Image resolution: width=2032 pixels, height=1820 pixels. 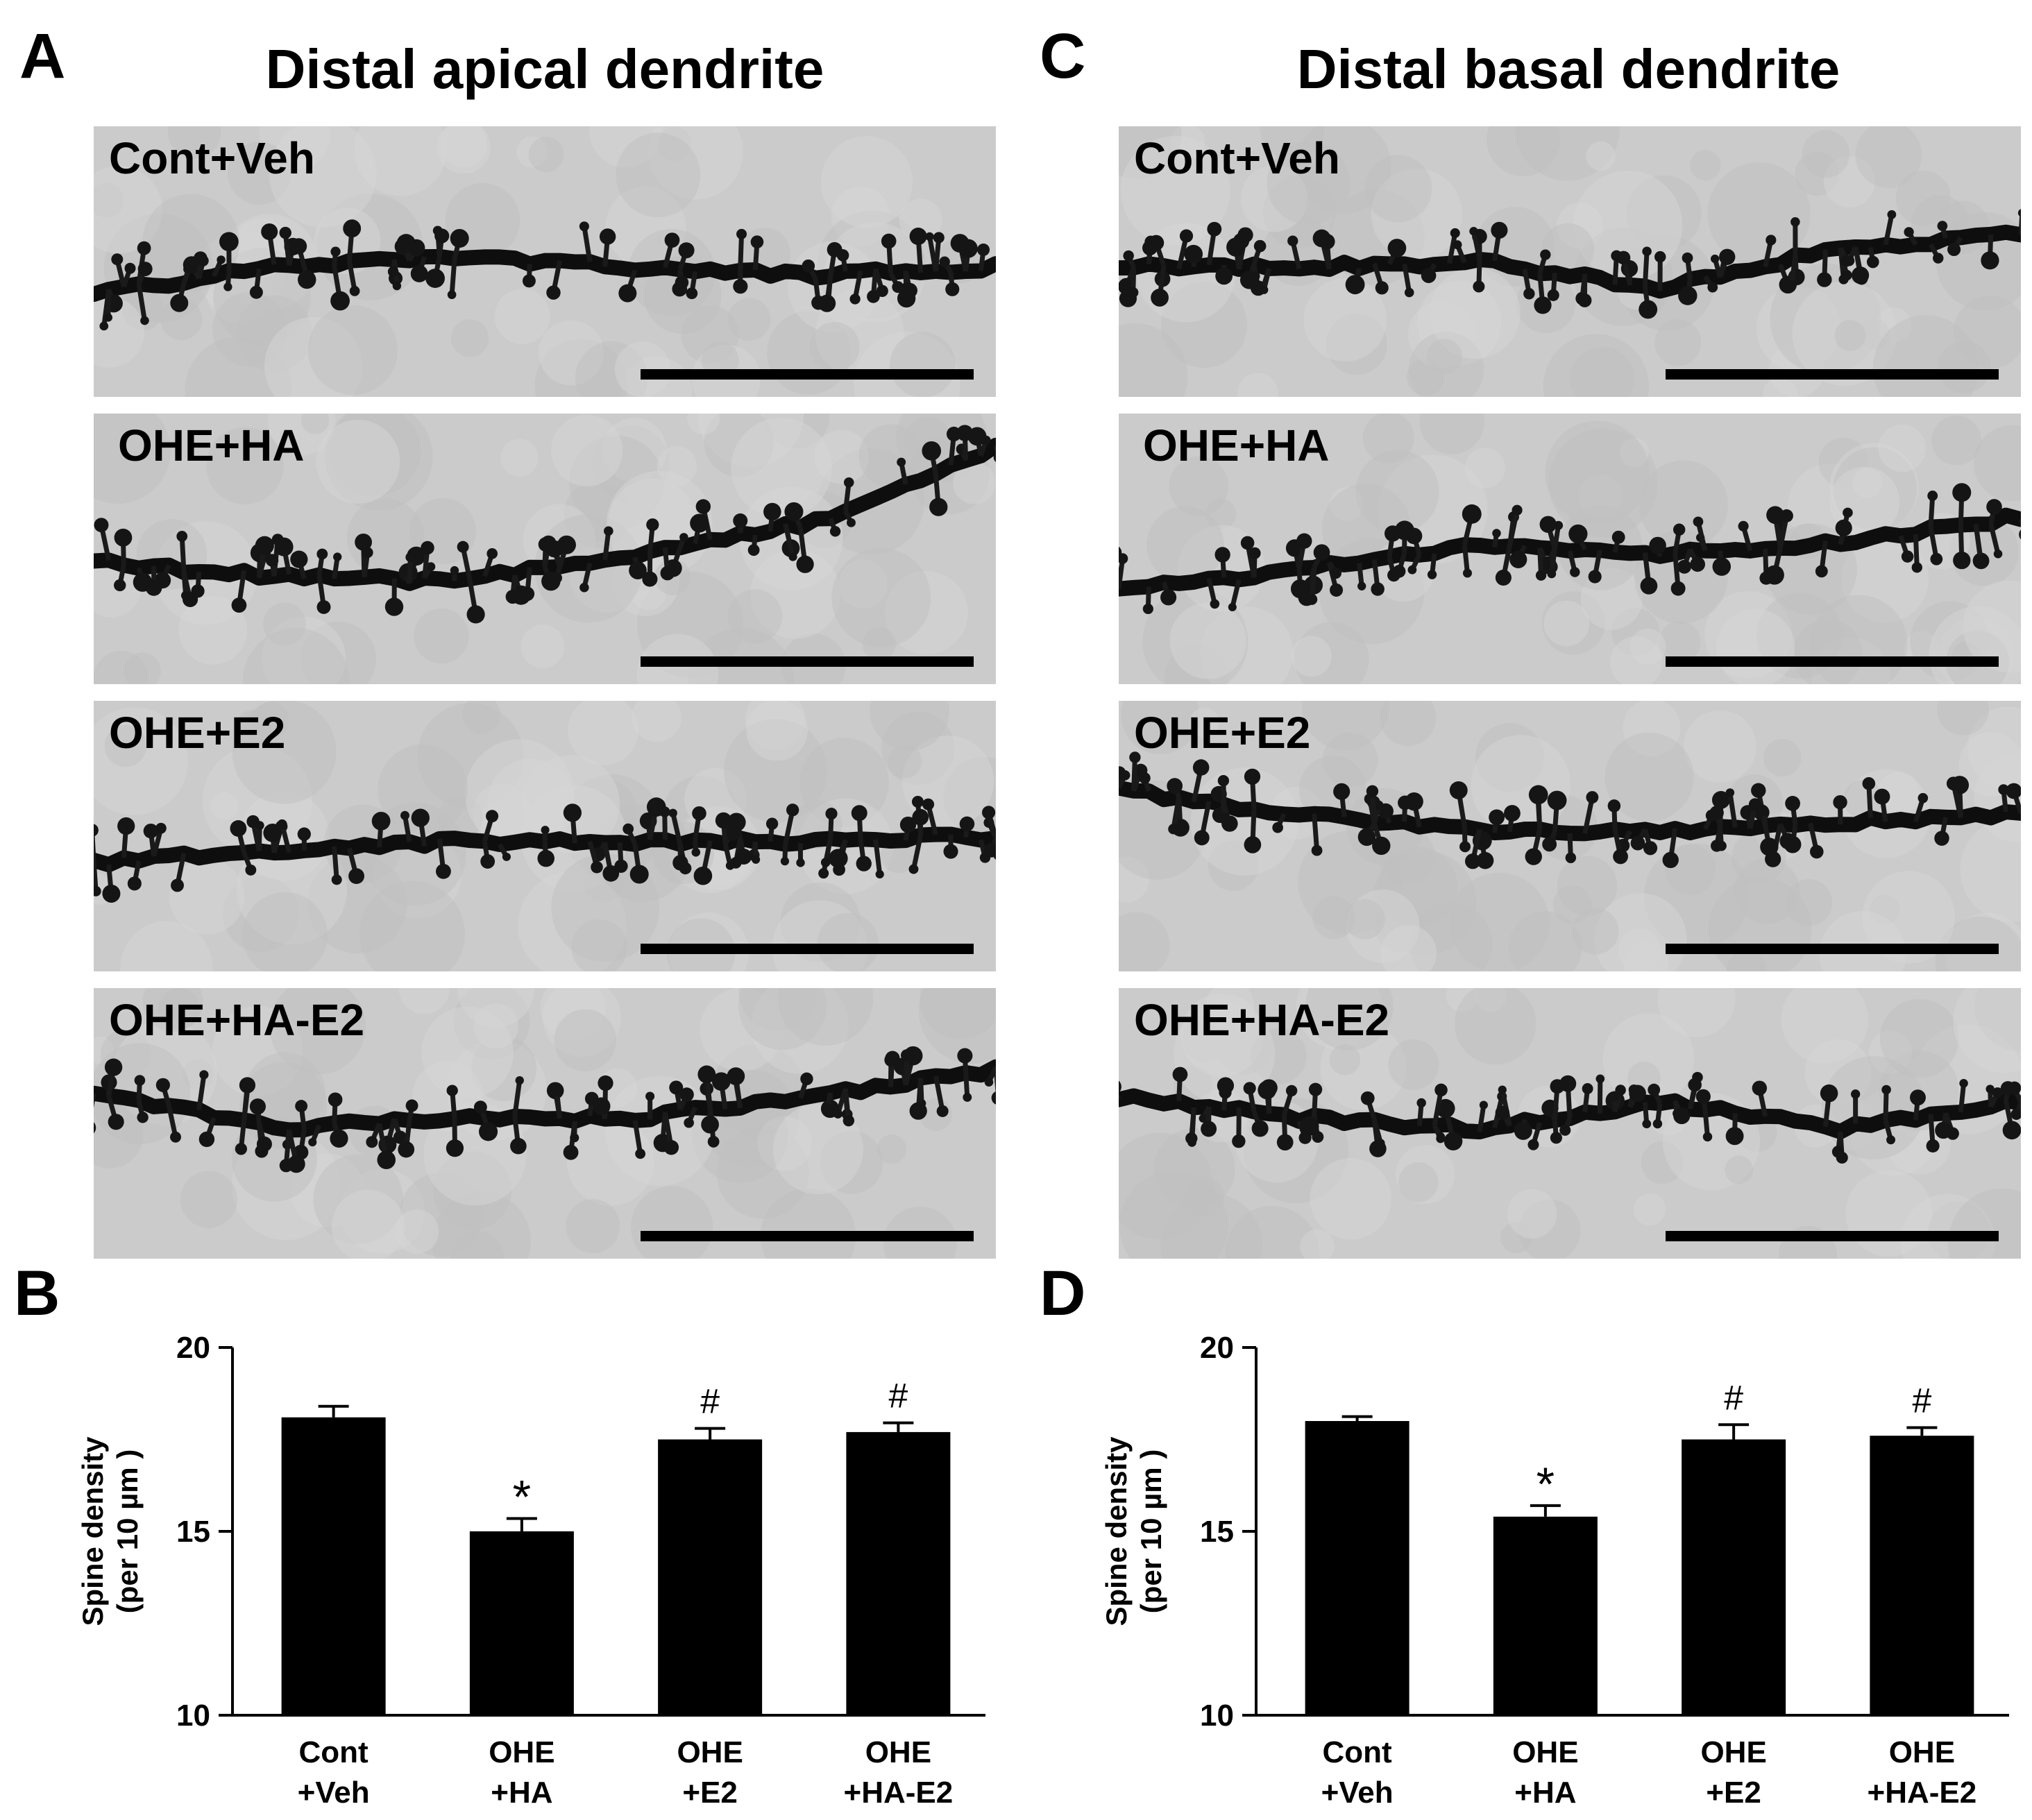 What do you see at coordinates (211, 445) in the screenshot?
I see `micrograph-label: OHE+HA` at bounding box center [211, 445].